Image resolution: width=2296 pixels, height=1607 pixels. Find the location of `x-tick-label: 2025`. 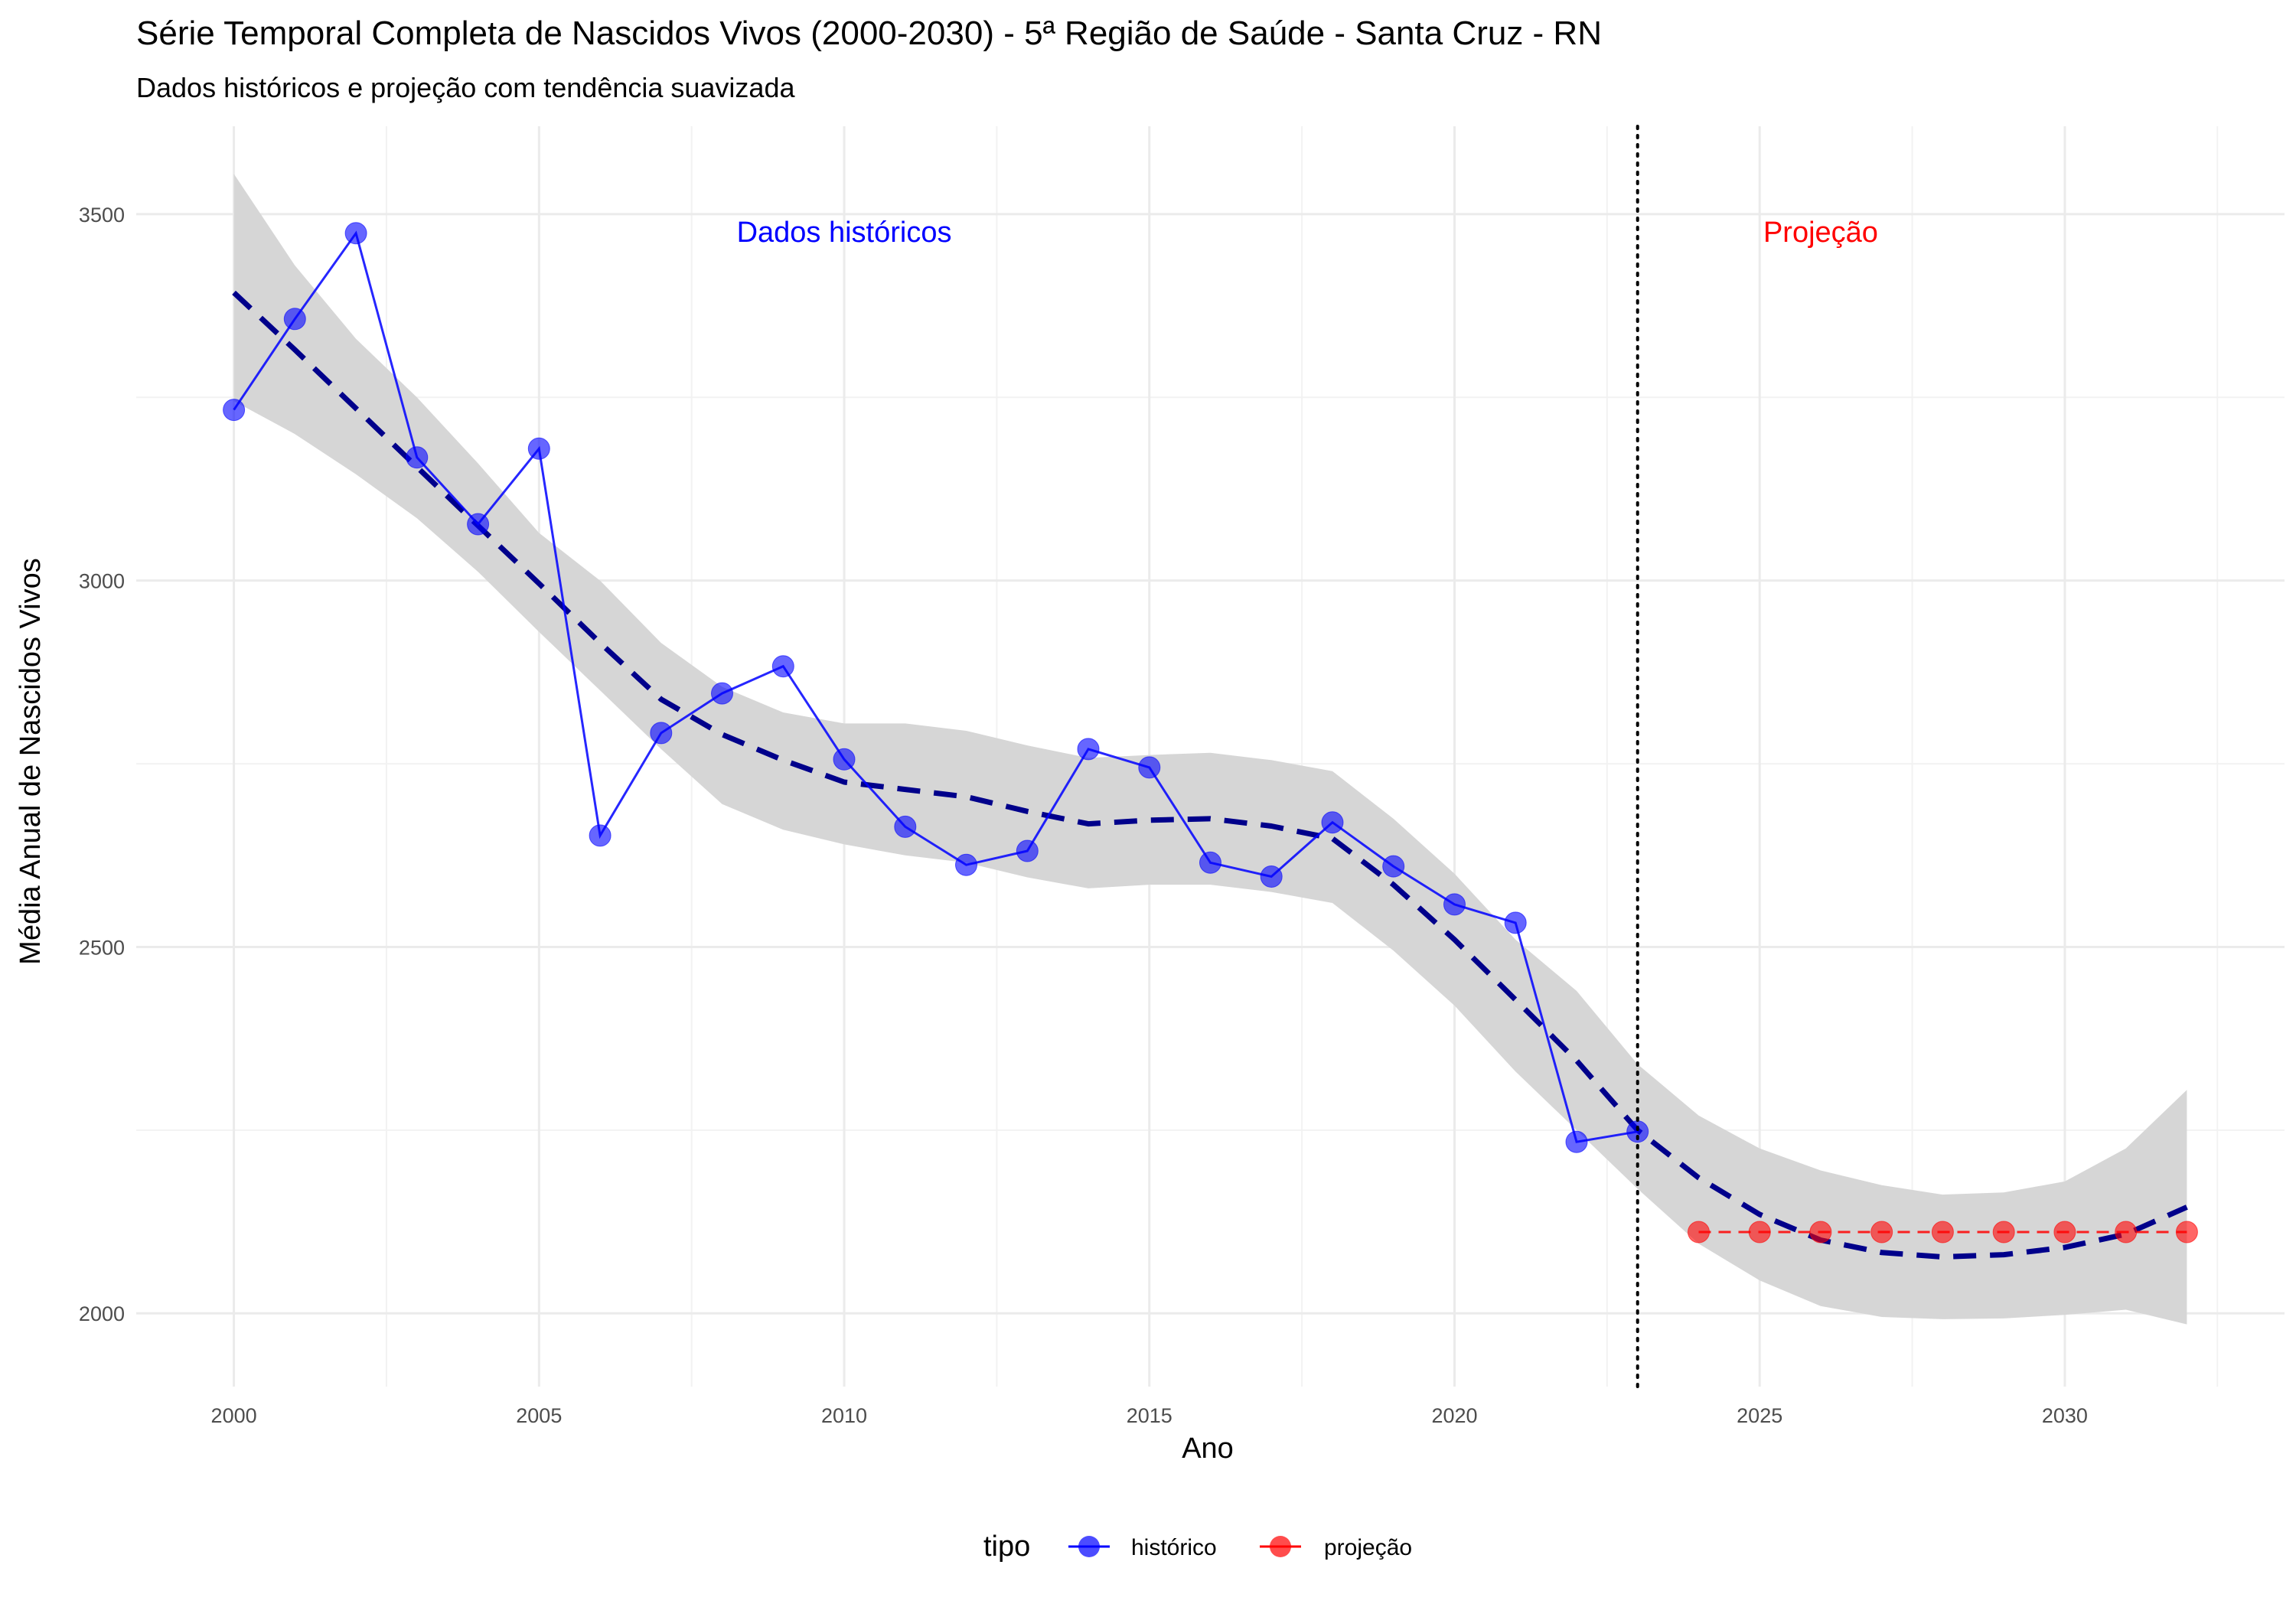

x-tick-label: 2025 is located at coordinates (1759, 1415).